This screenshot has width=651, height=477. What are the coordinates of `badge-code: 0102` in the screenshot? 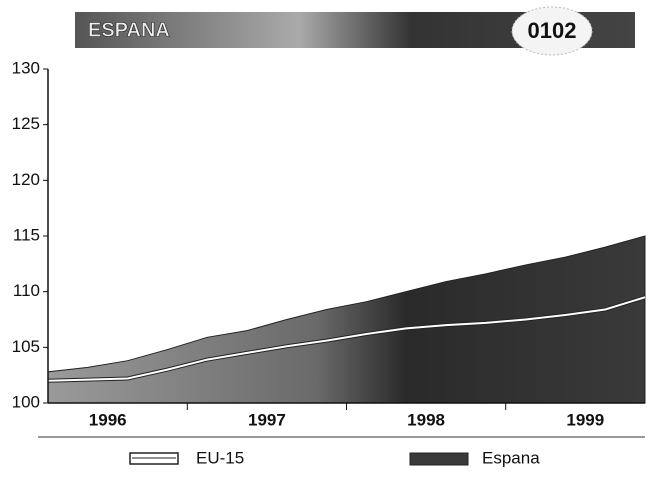 It's located at (552, 30).